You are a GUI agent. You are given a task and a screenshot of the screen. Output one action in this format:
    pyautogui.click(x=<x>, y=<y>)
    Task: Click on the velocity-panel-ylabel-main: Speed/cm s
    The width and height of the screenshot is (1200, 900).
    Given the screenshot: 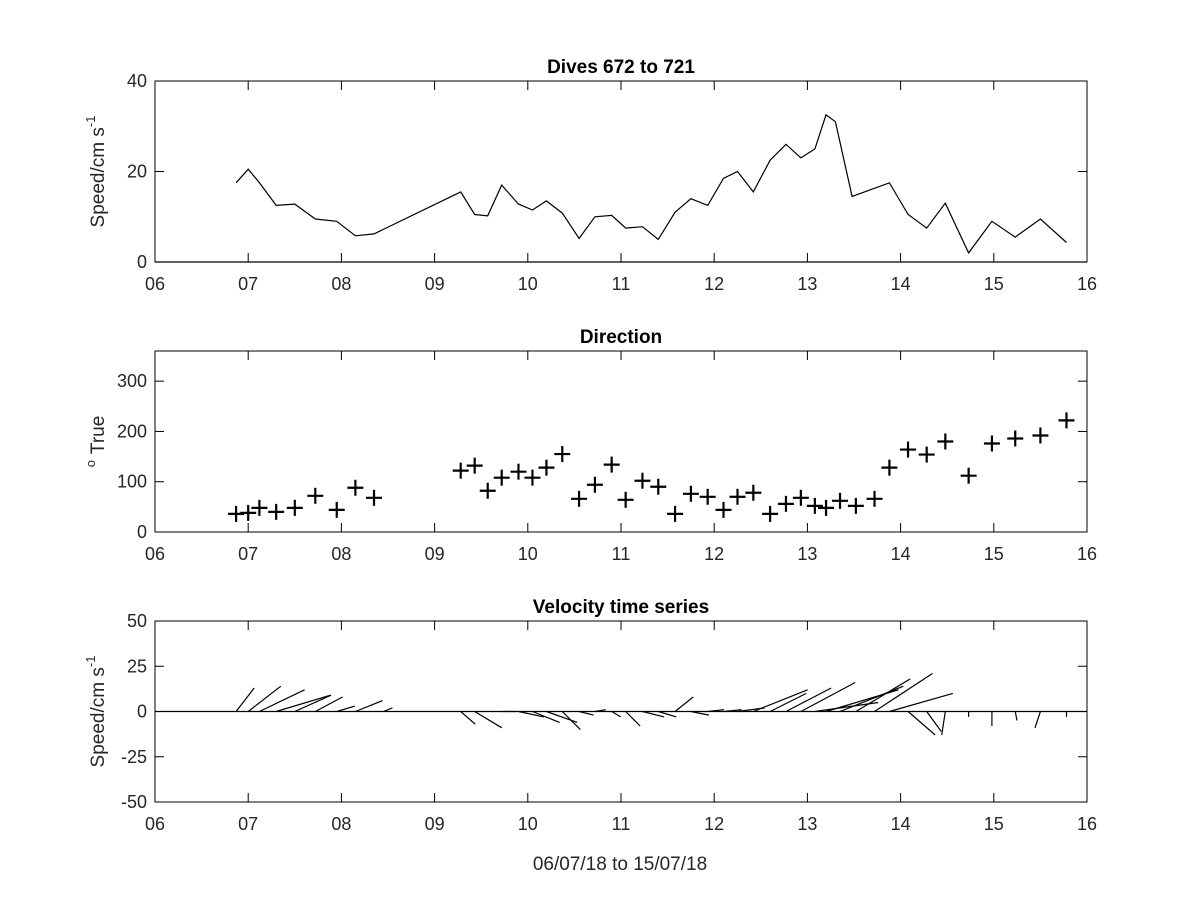 What is the action you would take?
    pyautogui.click(x=98, y=717)
    